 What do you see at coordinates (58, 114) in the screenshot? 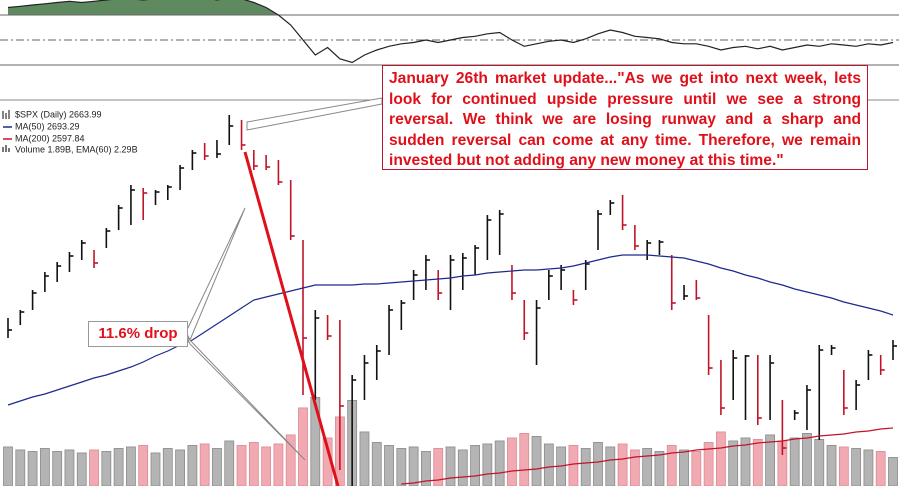
I see `legend-label: $SPX (Daily) 2663.99` at bounding box center [58, 114].